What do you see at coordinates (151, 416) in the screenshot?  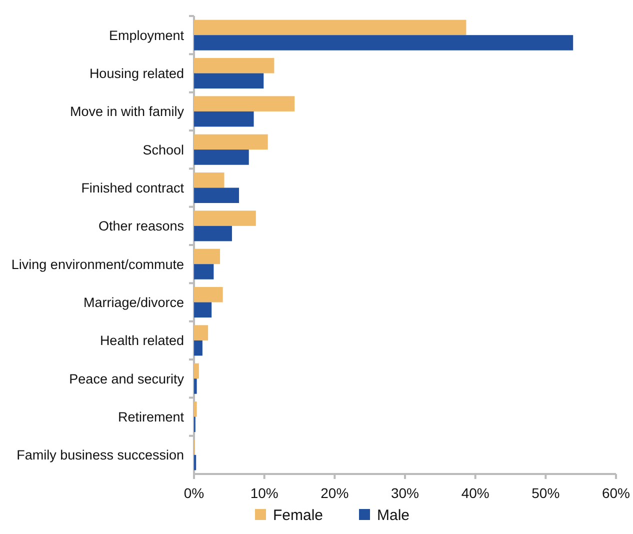 I see `y-tick-label: Retirement` at bounding box center [151, 416].